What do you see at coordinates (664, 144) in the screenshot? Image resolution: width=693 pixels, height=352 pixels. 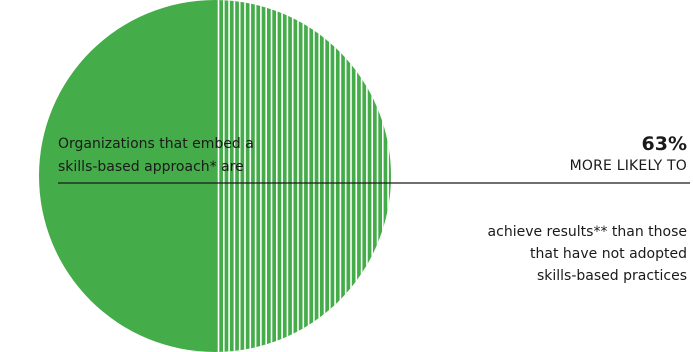 I see `stat-percentage: 63%` at bounding box center [664, 144].